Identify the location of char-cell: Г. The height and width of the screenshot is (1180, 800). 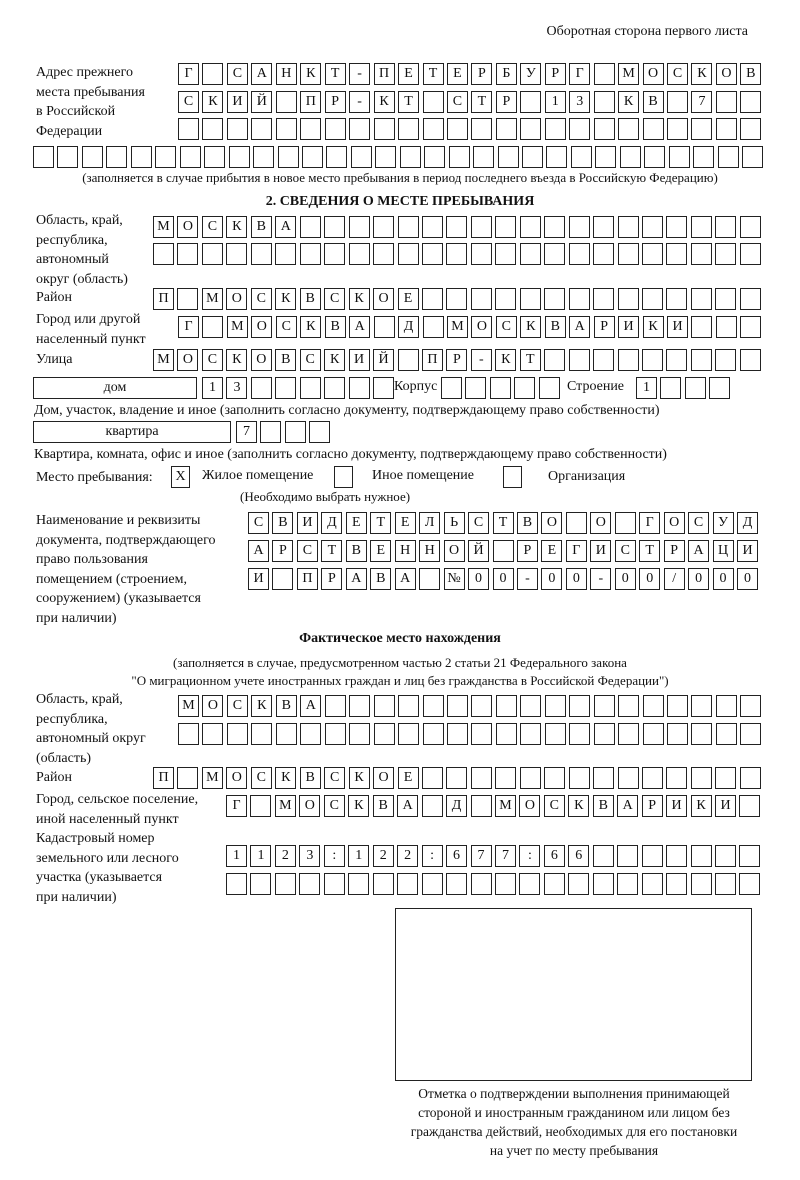
(188, 327).